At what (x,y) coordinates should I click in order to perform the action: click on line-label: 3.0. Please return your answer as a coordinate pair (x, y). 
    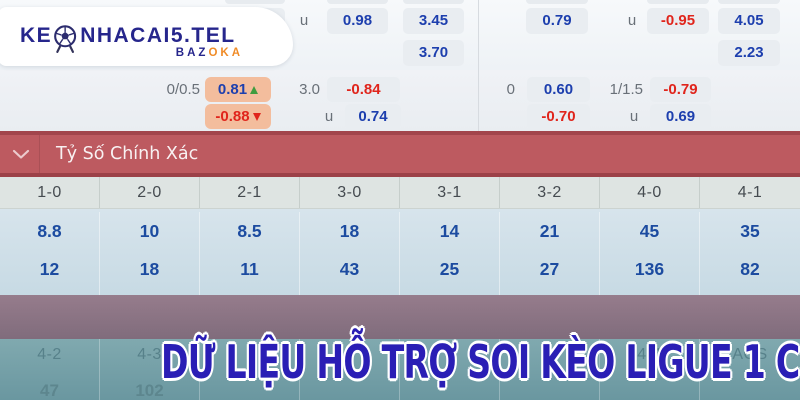
    Looking at the image, I should click on (309, 89).